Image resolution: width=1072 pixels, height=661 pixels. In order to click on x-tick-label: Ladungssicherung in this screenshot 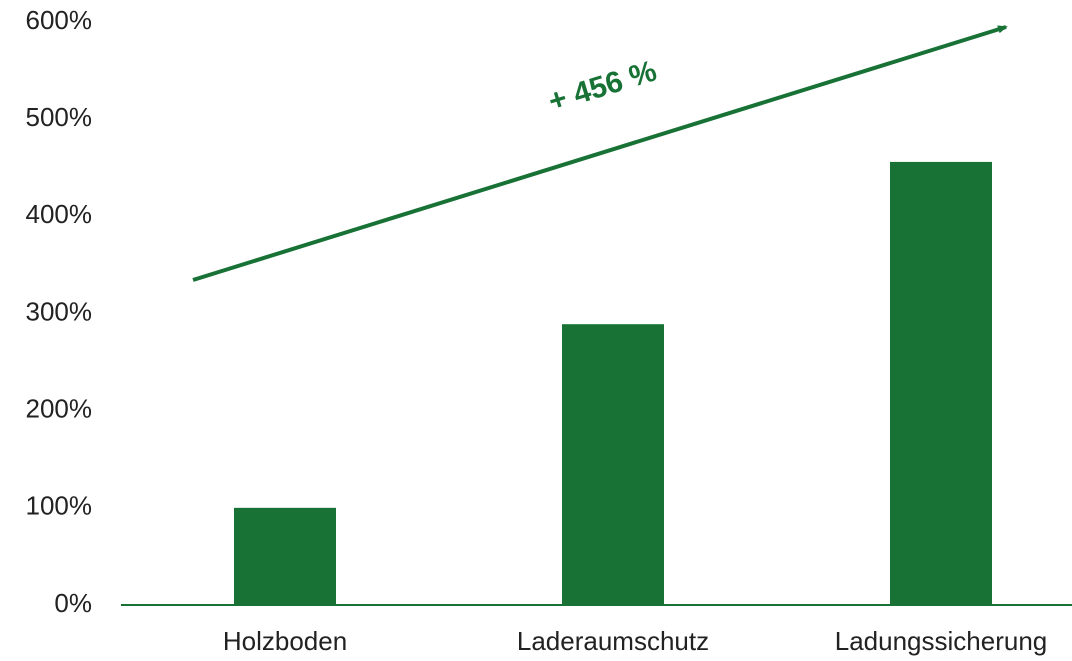, I will do `click(941, 641)`.